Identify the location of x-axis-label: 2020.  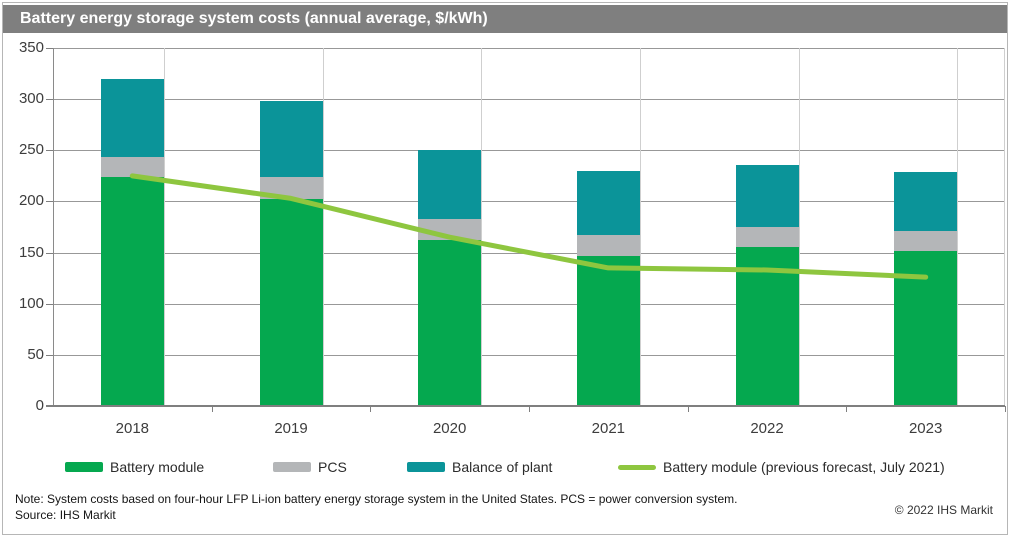
(449, 428).